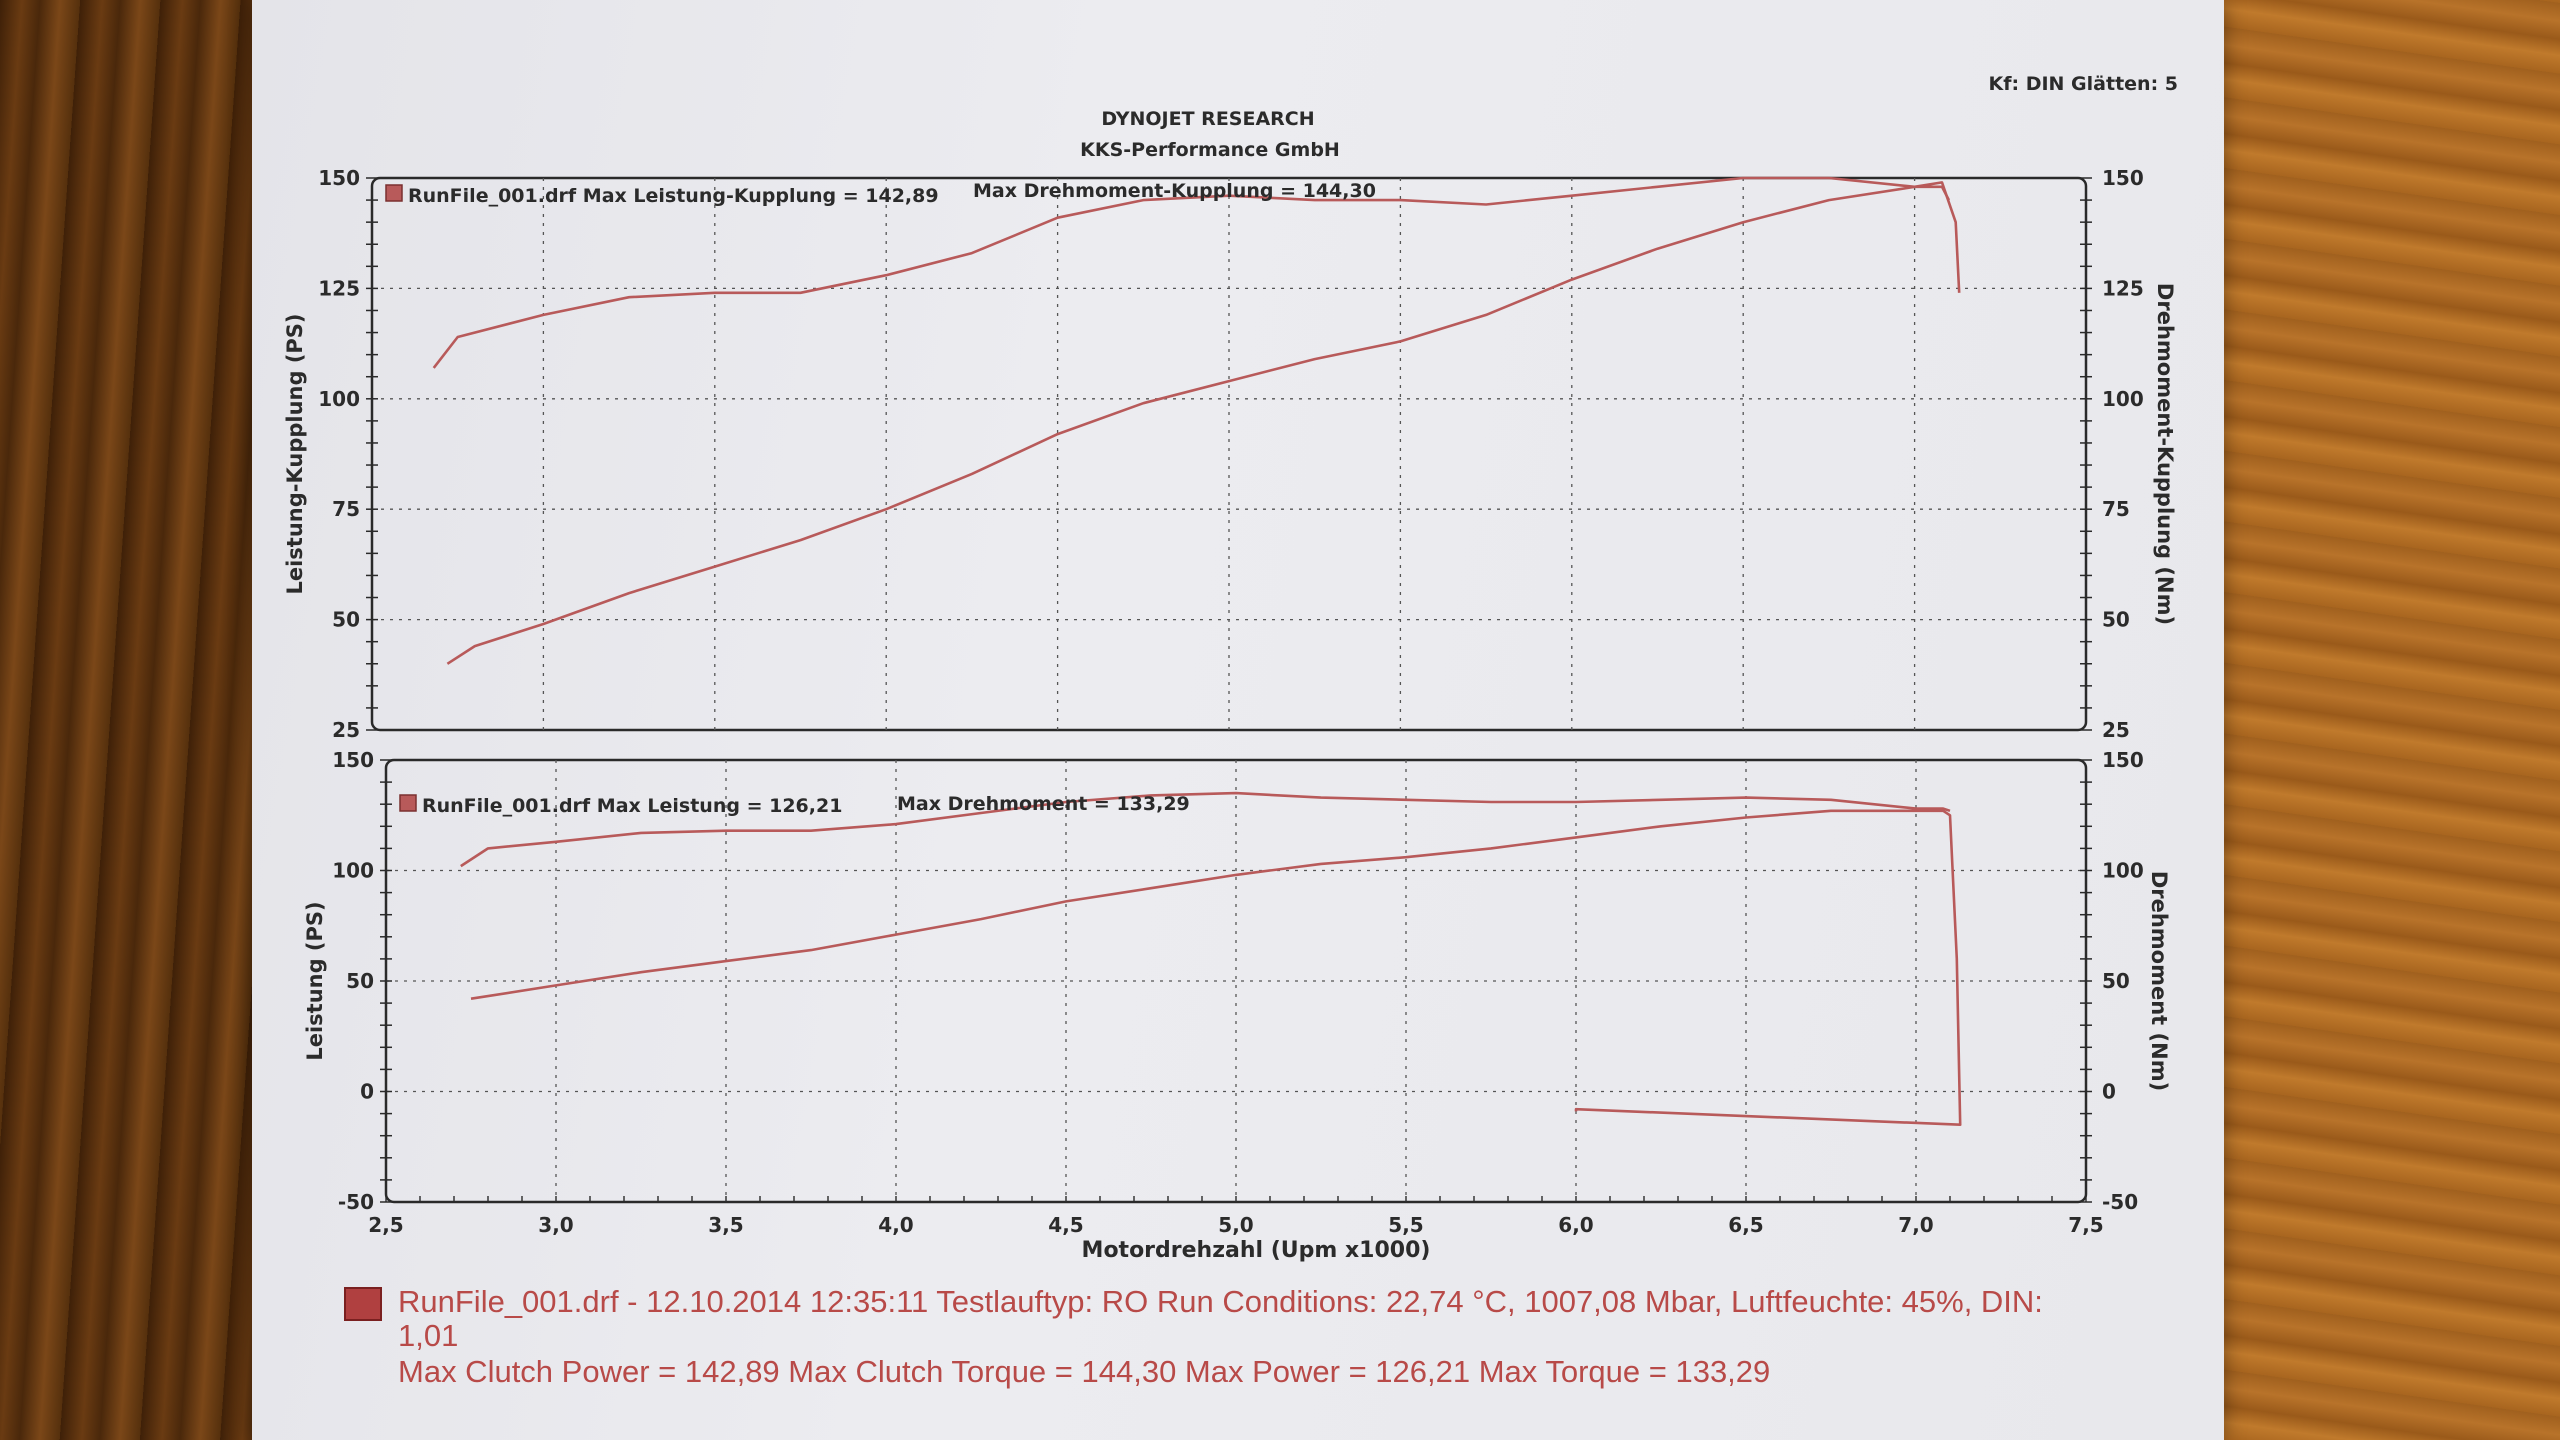 This screenshot has height=1440, width=2560. Describe the element at coordinates (2109, 1092) in the screenshot. I see `y-tick-label-right: 0` at that location.